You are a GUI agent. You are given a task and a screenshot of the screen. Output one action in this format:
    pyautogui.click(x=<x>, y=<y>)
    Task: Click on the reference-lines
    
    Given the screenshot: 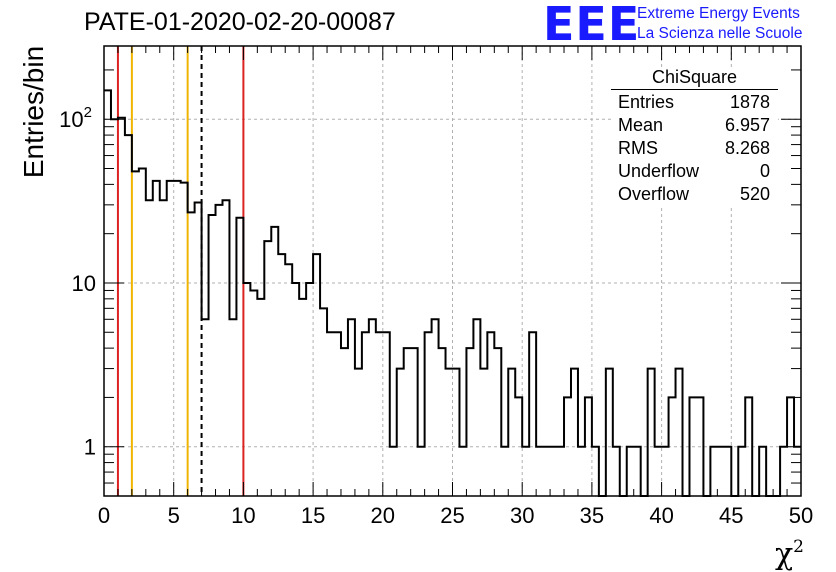 What is the action you would take?
    pyautogui.click(x=180, y=271)
    